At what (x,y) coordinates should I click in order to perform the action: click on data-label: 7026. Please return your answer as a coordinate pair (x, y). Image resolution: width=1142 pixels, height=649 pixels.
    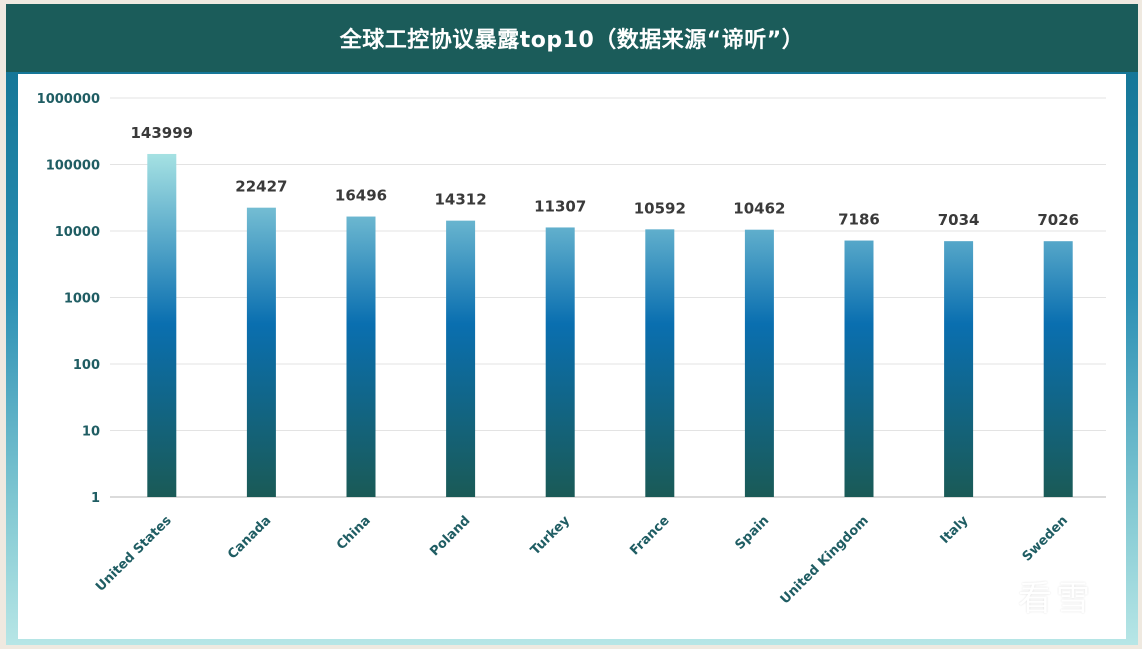
    Looking at the image, I should click on (1058, 220).